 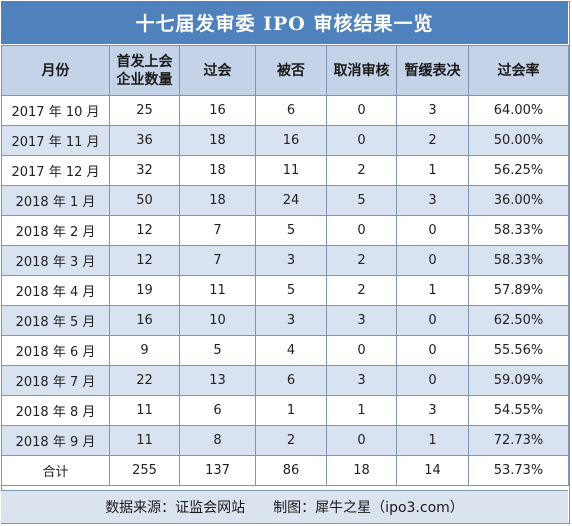 I want to click on total-rejected: 86, so click(x=291, y=470).